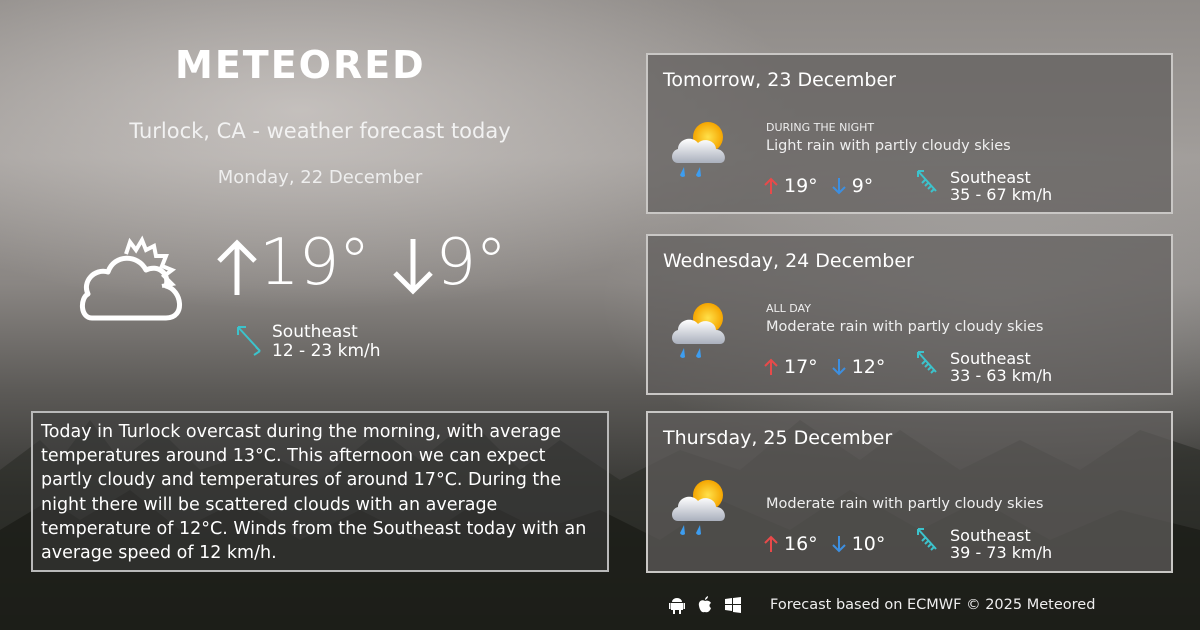  Describe the element at coordinates (320, 177) in the screenshot. I see `current-date: Monday, 22 December` at that location.